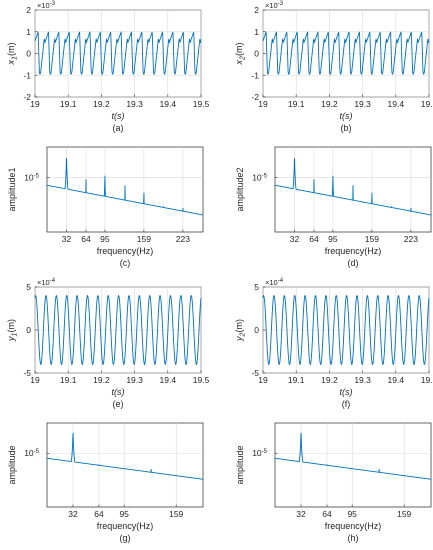 The height and width of the screenshot is (550, 433). Describe the element at coordinates (12, 189) in the screenshot. I see `y-axis-label: amplitude1` at that location.